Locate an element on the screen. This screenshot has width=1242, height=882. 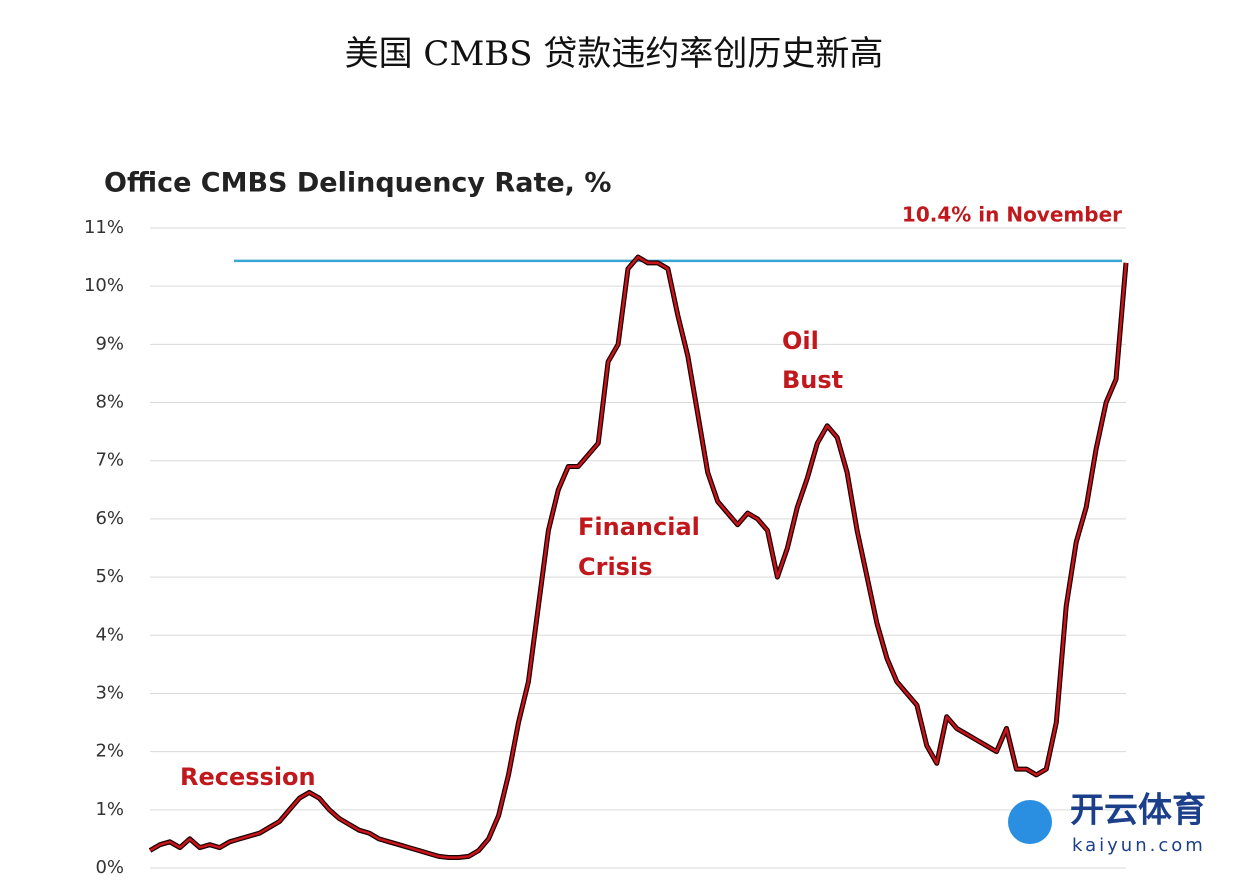
y-tick-label: 3% is located at coordinates (109, 692).